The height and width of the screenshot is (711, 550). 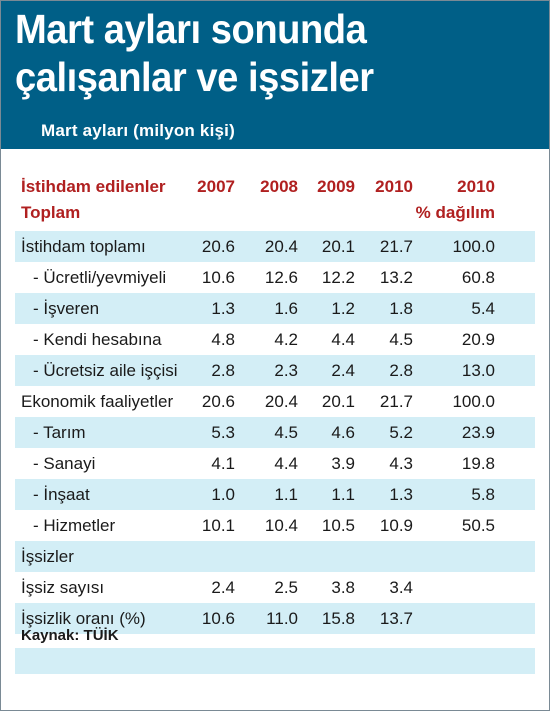 I want to click on row-label: - Ücretsiz aile işçisi, so click(x=105, y=370).